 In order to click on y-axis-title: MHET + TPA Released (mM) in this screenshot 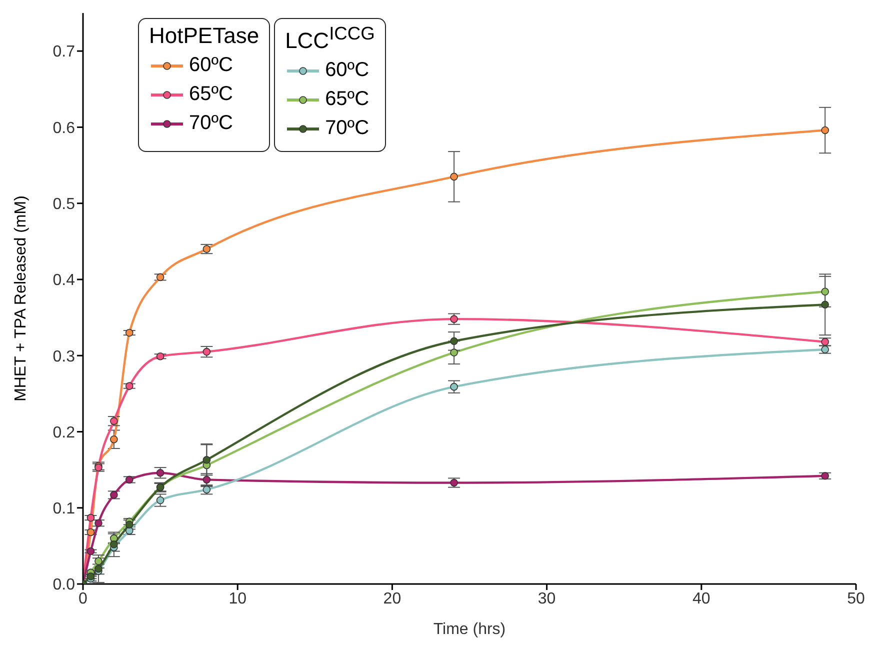, I will do `click(21, 299)`.